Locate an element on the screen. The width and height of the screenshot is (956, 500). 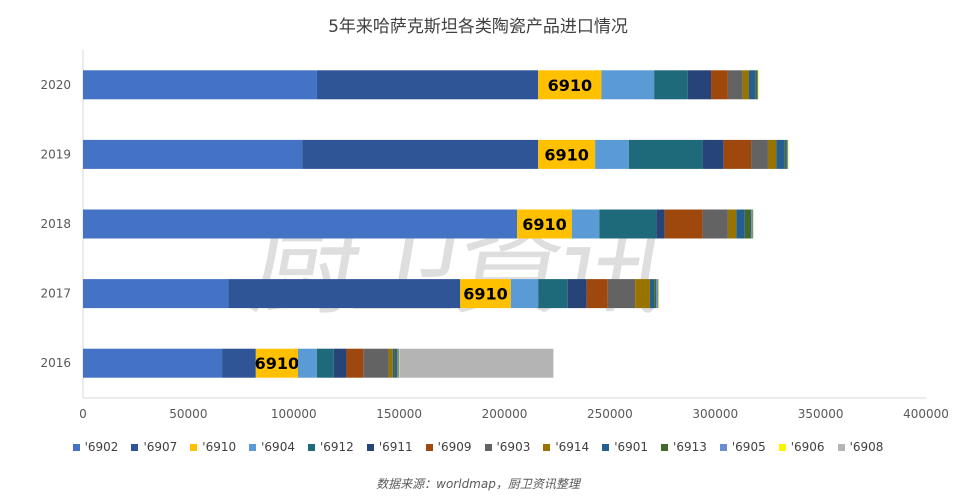
x-tick-label: 200000 is located at coordinates (505, 414).